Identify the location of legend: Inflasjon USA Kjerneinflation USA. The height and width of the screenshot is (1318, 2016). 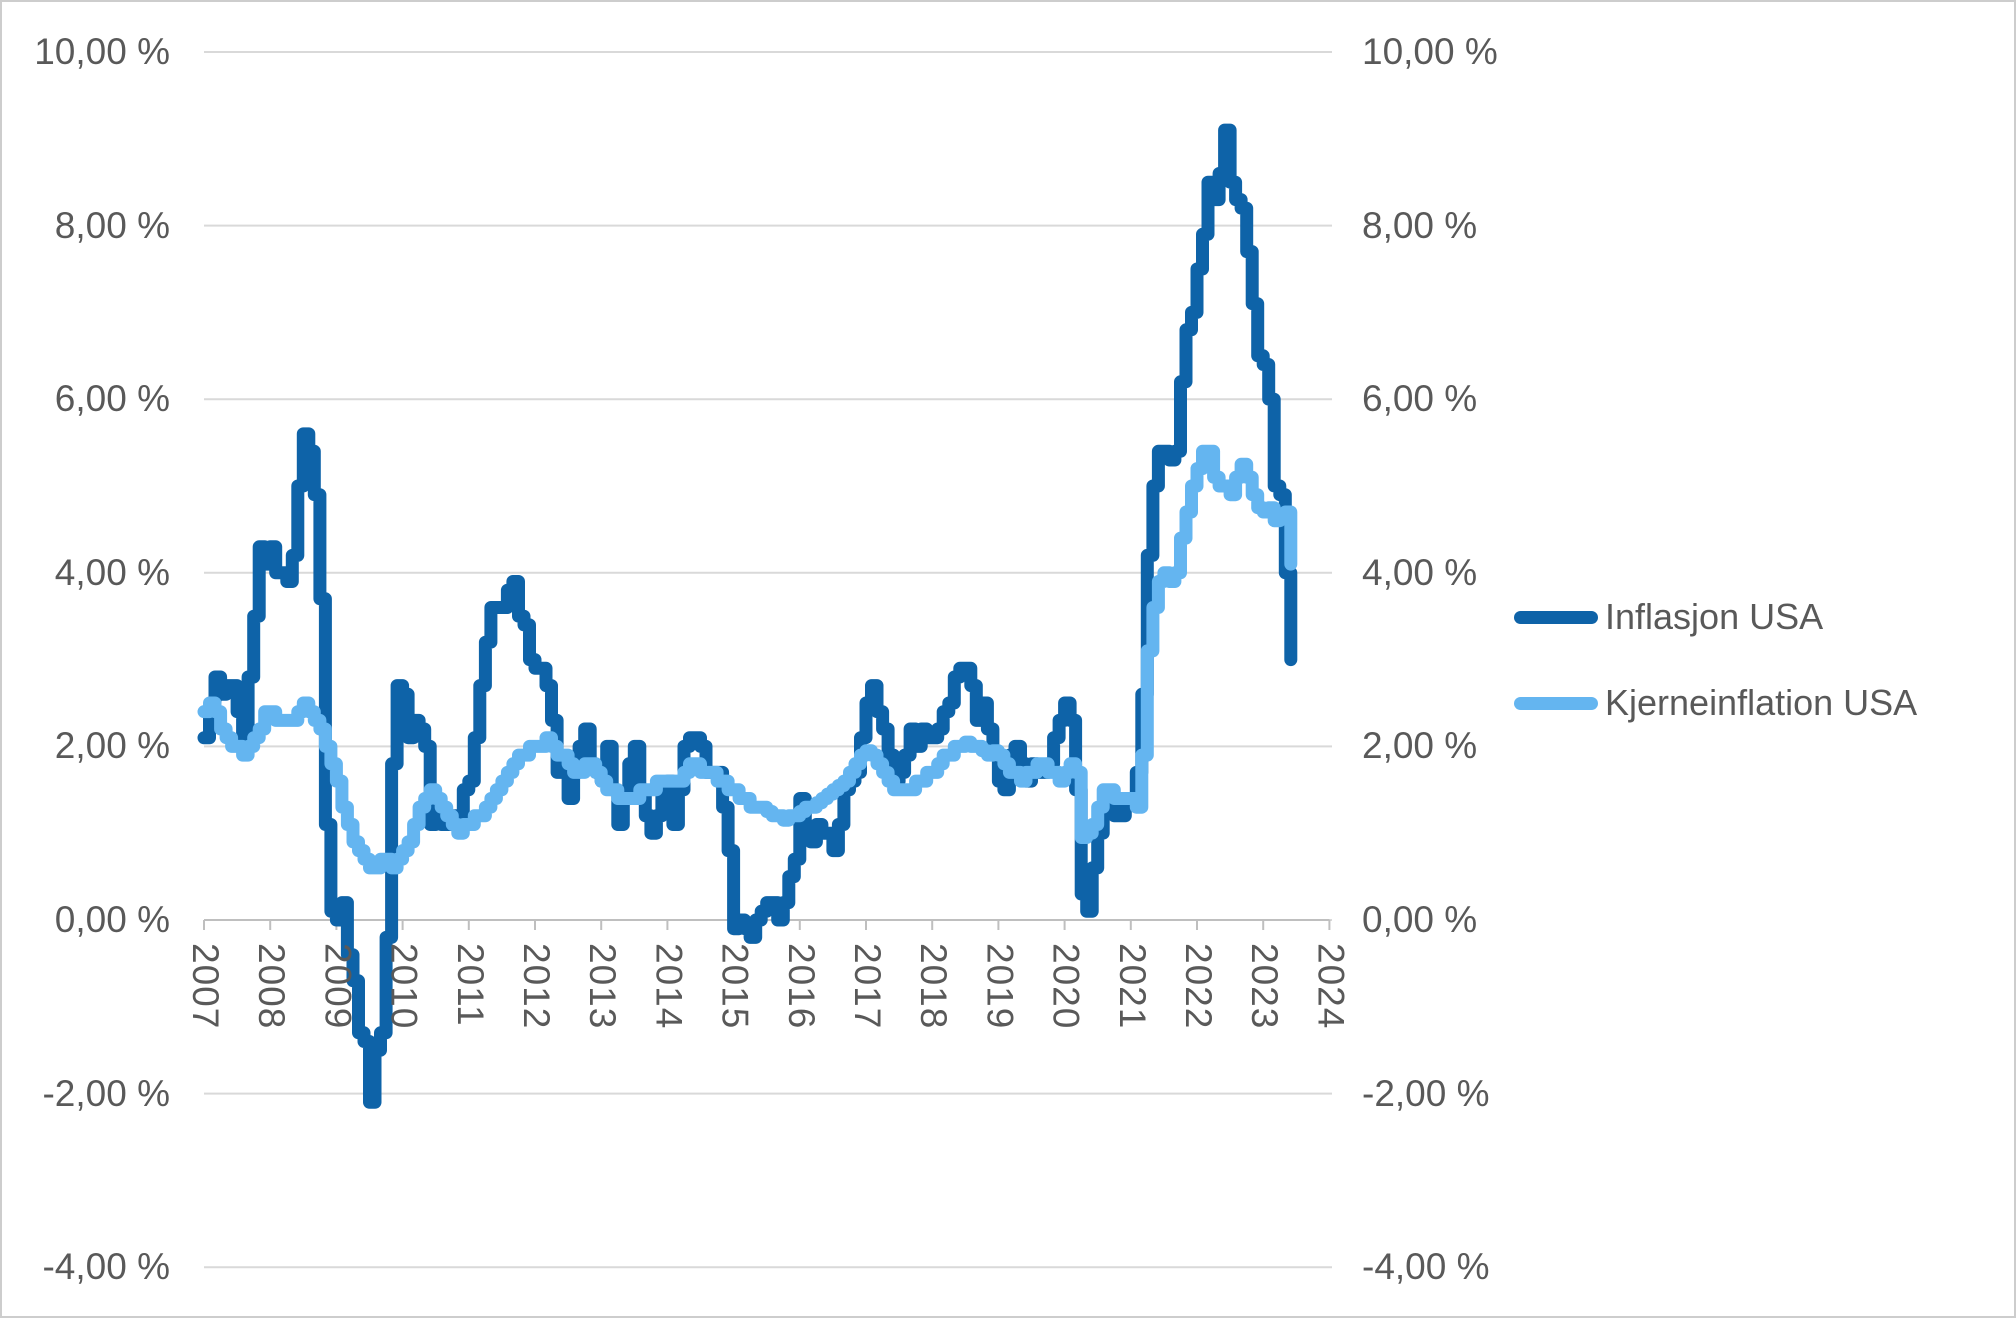
(1715, 660).